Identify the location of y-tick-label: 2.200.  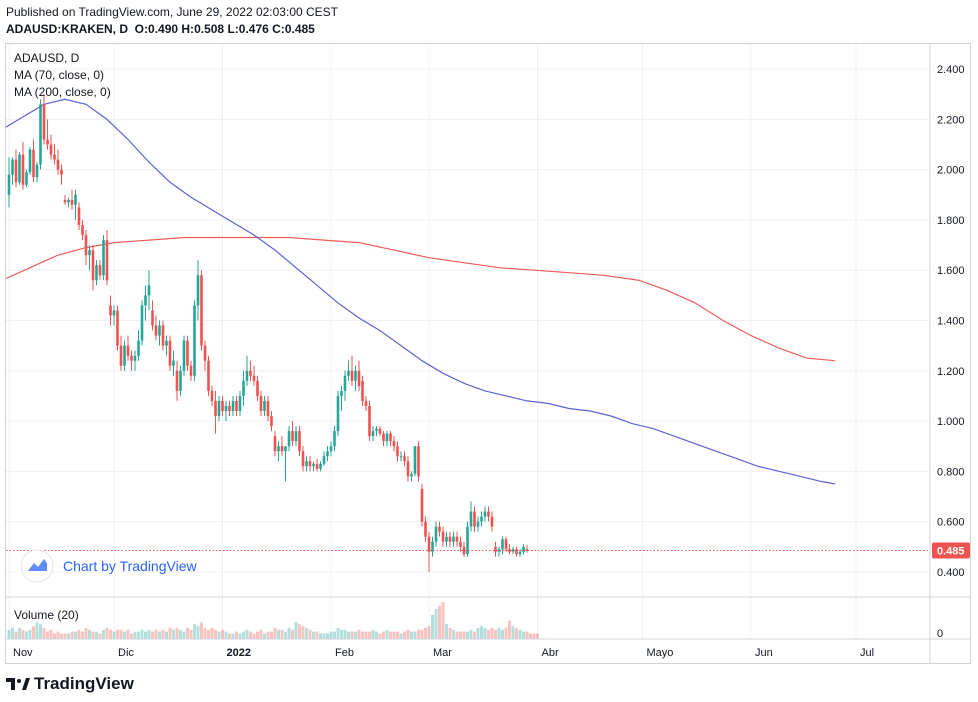
(951, 120).